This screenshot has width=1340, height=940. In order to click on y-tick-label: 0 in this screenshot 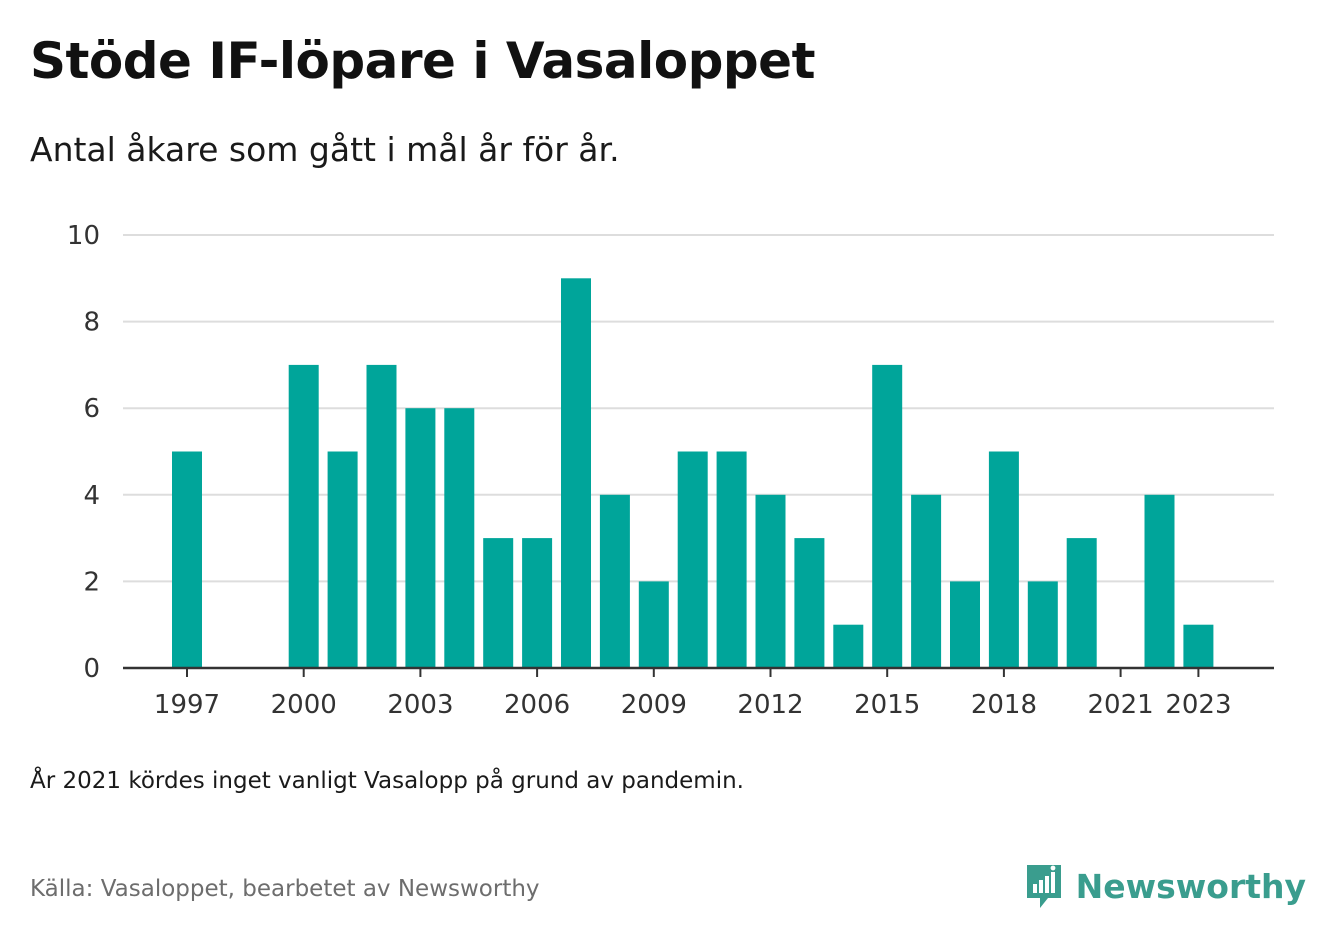, I will do `click(91, 669)`.